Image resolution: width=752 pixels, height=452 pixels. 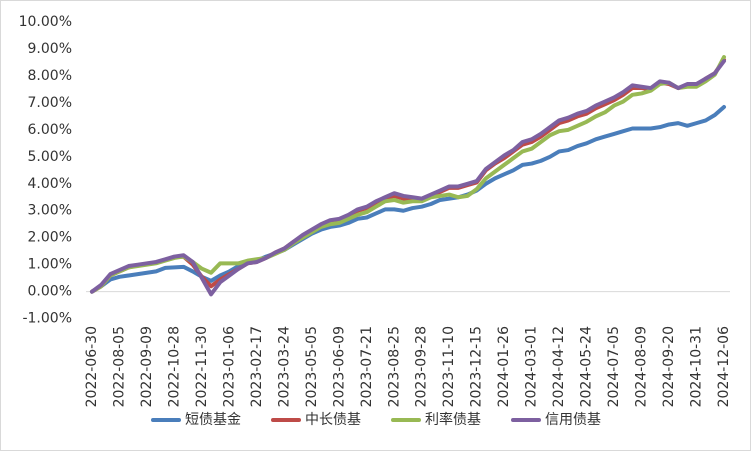 What do you see at coordinates (147, 366) in the screenshot?
I see `x-tick-label: 2022-09-09` at bounding box center [147, 366].